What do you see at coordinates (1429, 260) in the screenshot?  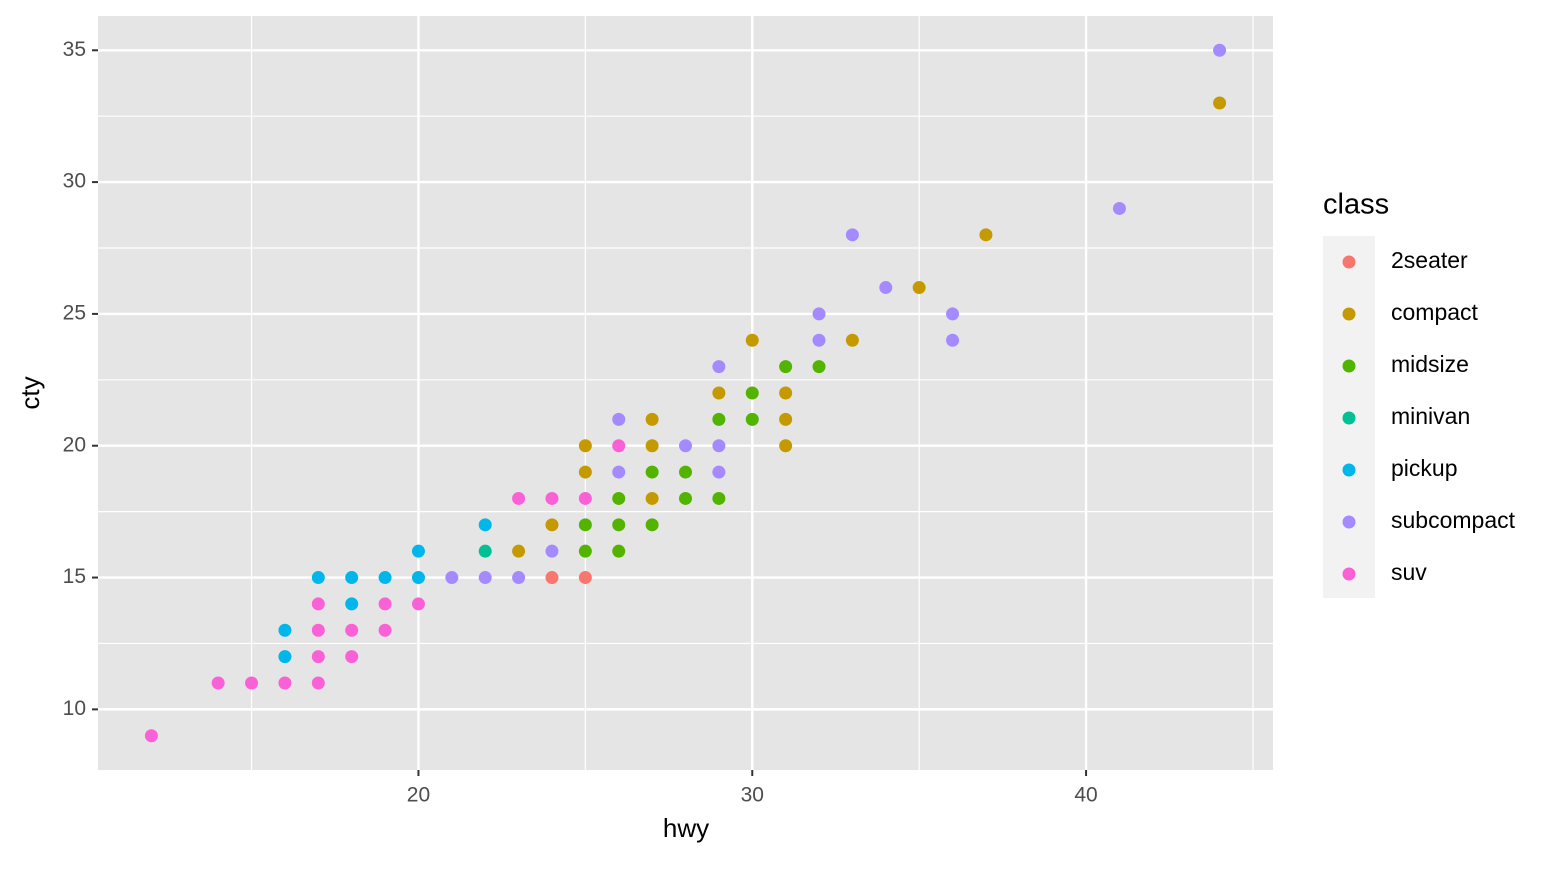 I see `legend-label: 2seater` at bounding box center [1429, 260].